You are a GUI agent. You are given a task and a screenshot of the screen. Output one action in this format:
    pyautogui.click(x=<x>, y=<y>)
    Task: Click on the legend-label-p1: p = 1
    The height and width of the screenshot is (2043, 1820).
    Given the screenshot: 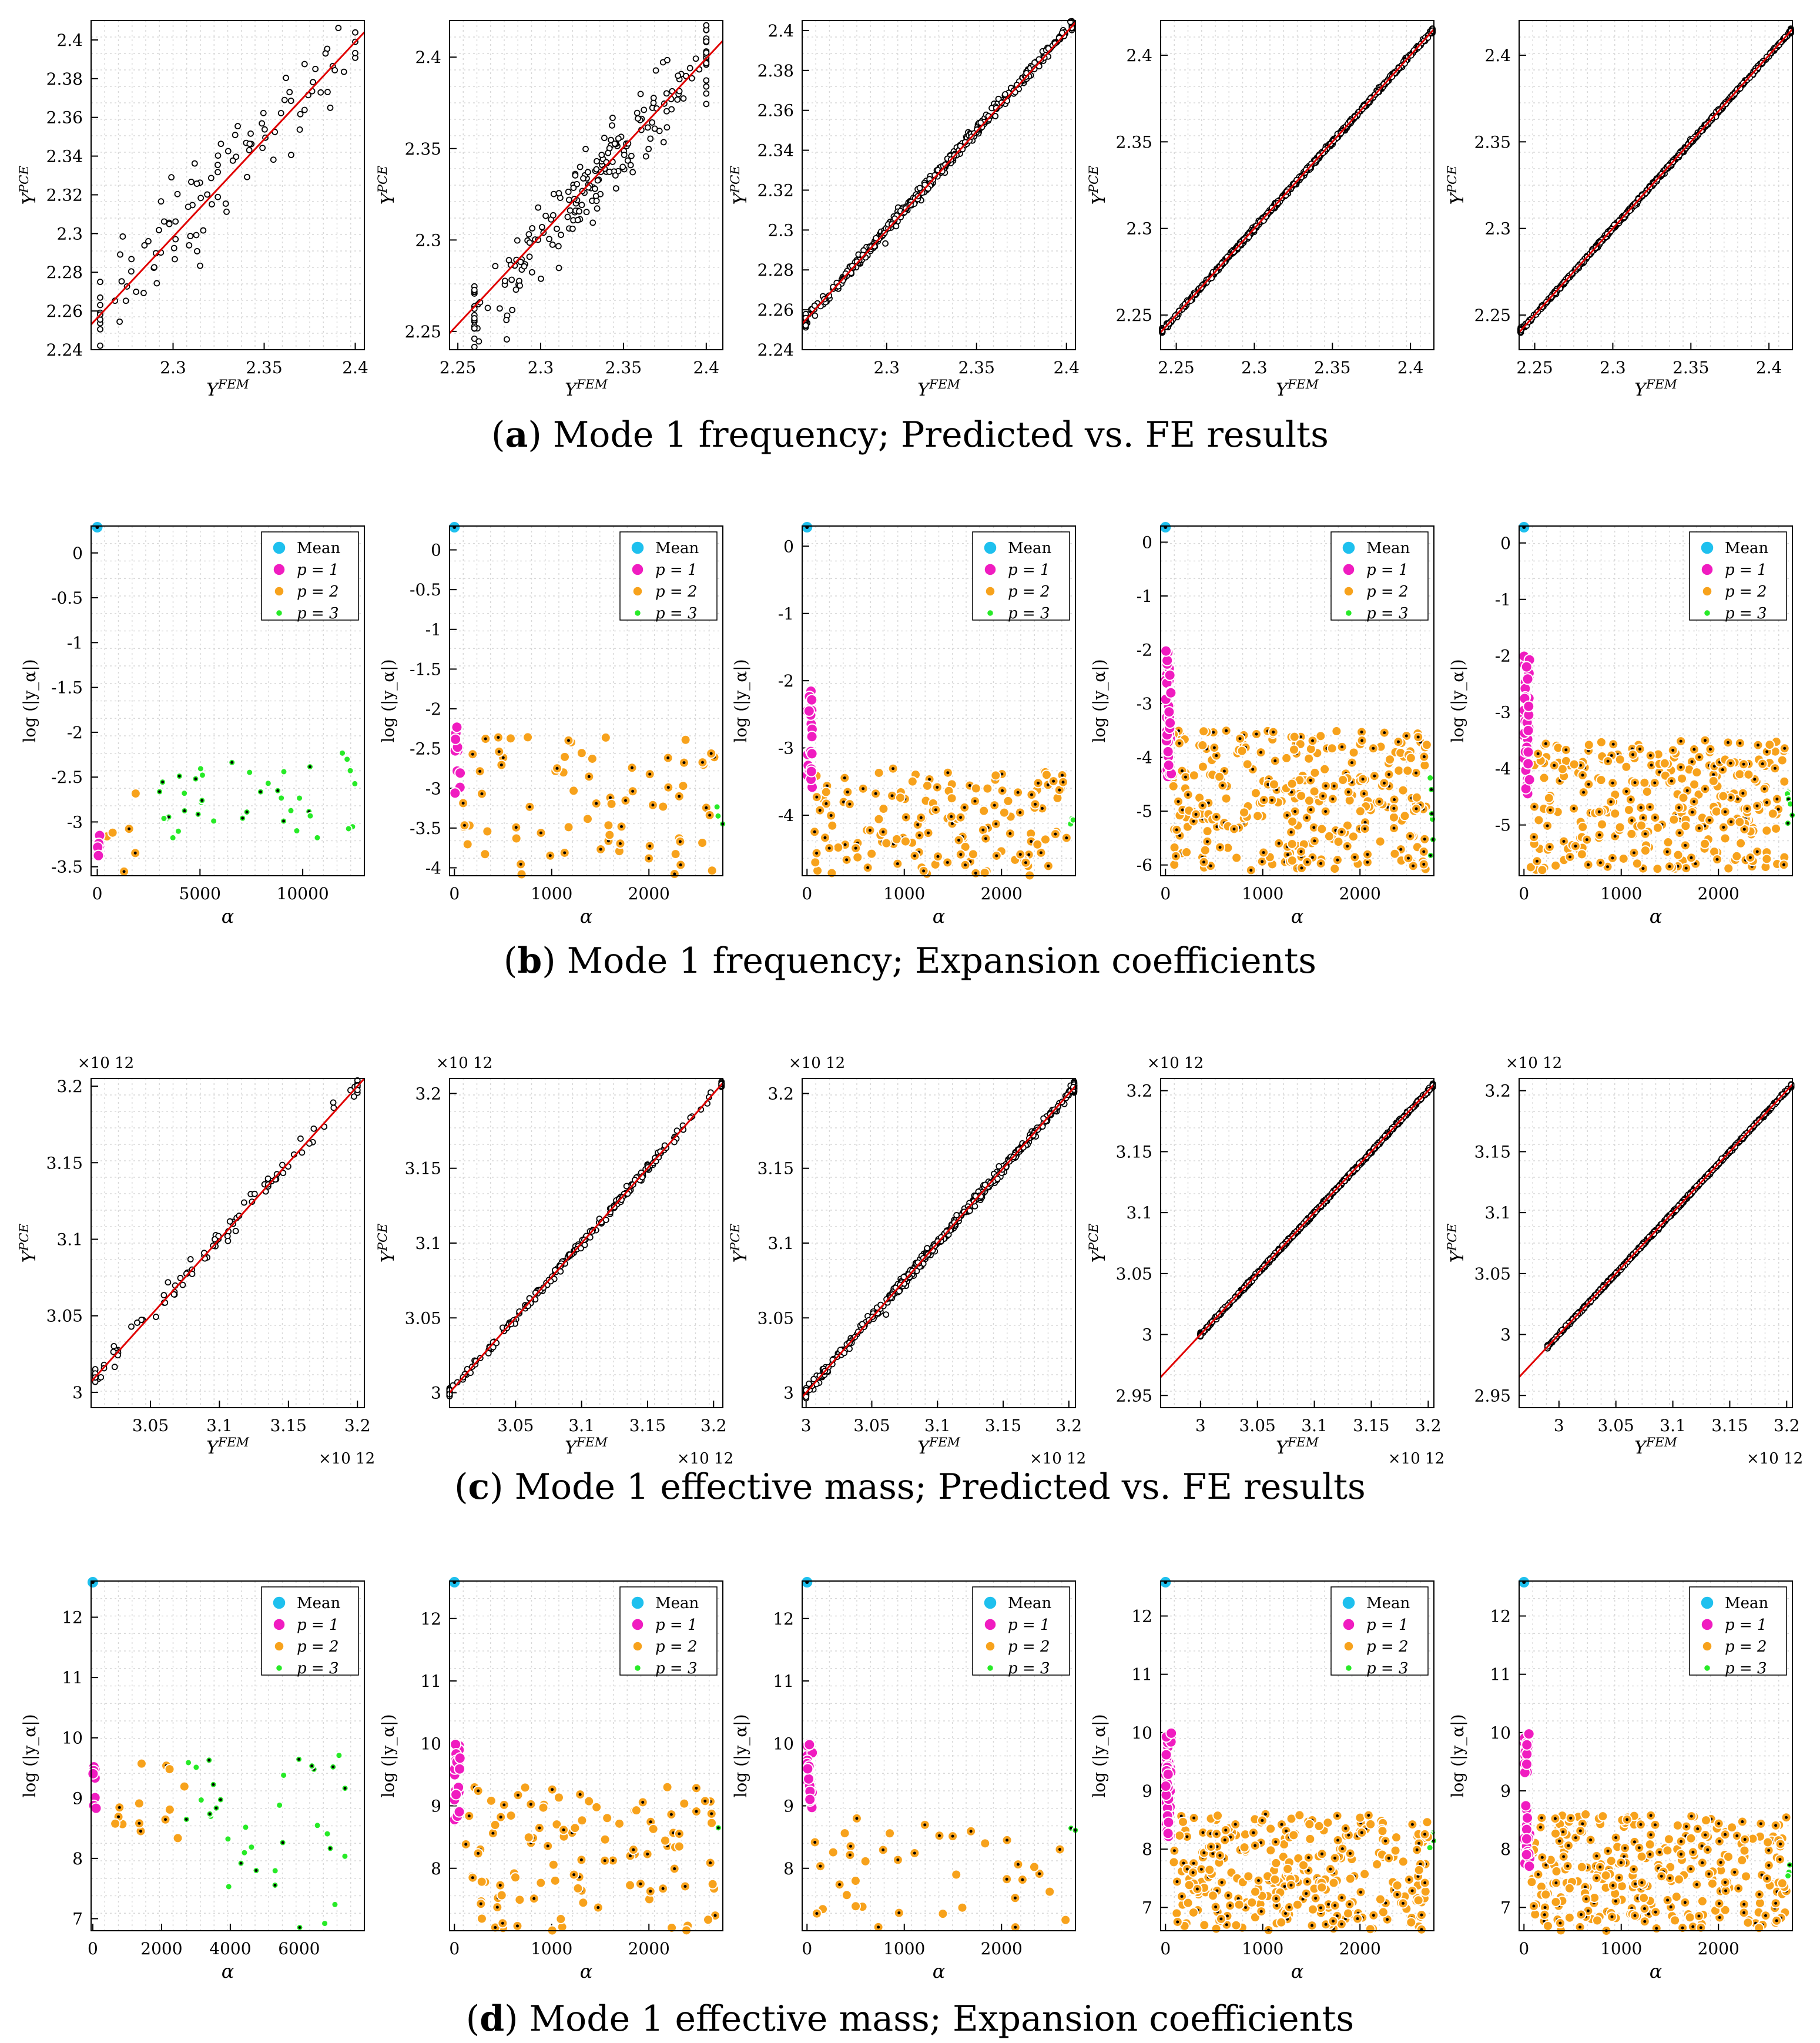 What is the action you would take?
    pyautogui.click(x=318, y=570)
    